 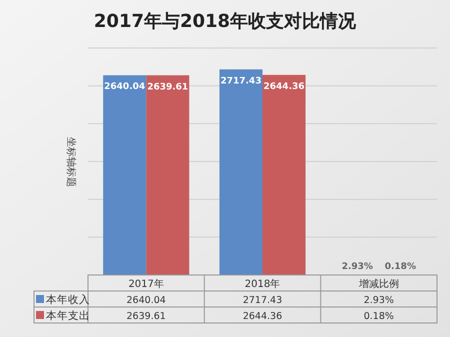 What do you see at coordinates (71, 162) in the screenshot?
I see `y-axis-title: 坐标轴标题` at bounding box center [71, 162].